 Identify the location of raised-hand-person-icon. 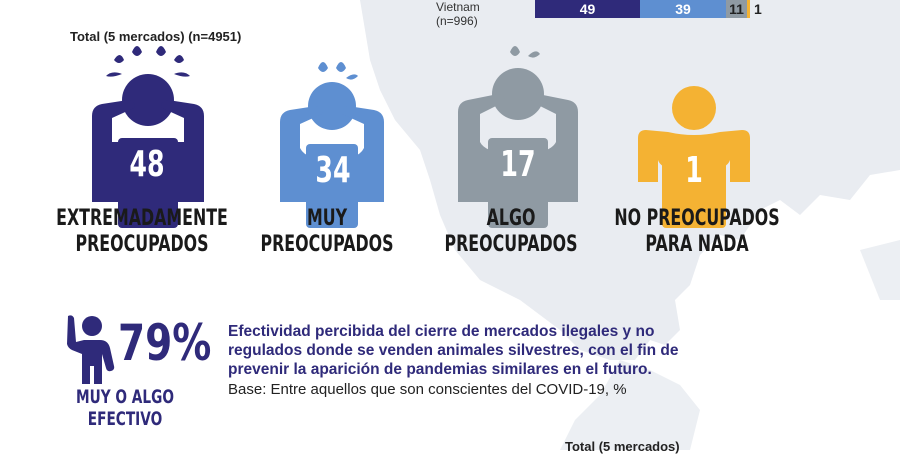
(91, 349).